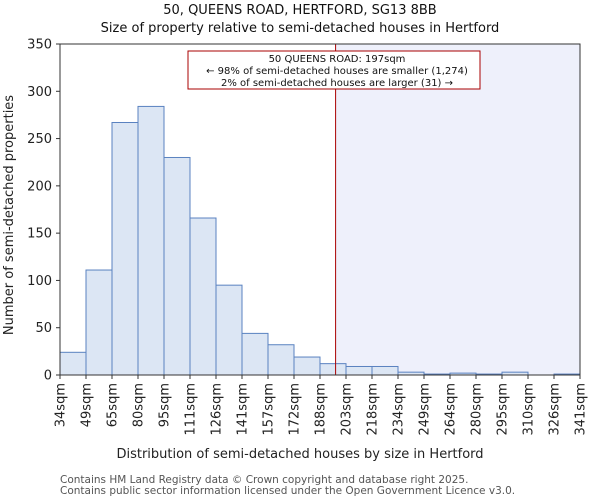 This screenshot has height=504, width=600. What do you see at coordinates (39, 281) in the screenshot?
I see `y-tick-label: 100` at bounding box center [39, 281].